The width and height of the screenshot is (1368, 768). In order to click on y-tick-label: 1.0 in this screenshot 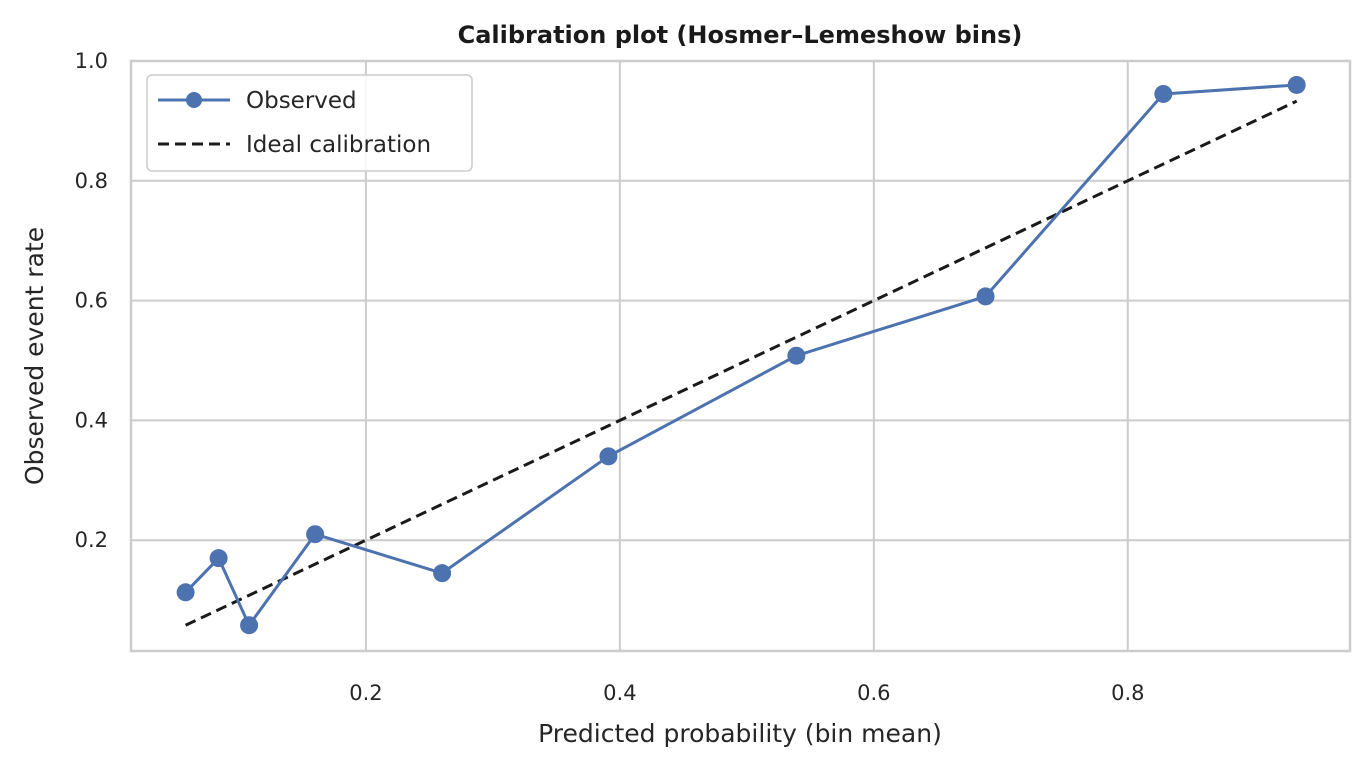, I will do `click(91, 61)`.